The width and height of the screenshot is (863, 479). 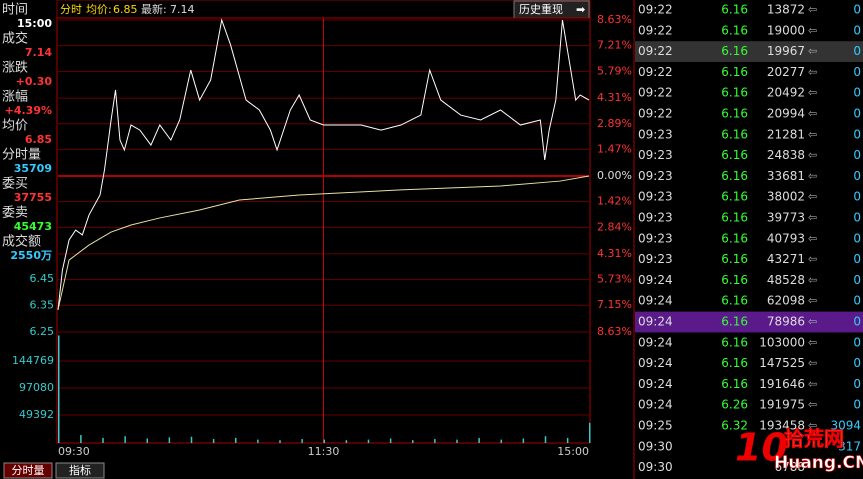 What do you see at coordinates (786, 72) in the screenshot?
I see `row-volume: 20277` at bounding box center [786, 72].